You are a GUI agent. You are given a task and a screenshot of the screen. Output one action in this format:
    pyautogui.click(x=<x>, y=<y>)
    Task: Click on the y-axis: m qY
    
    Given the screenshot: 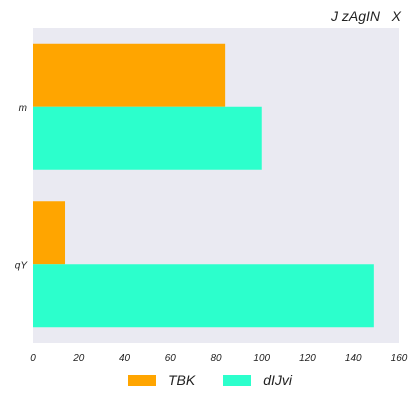 What is the action you would take?
    pyautogui.click(x=22, y=187)
    